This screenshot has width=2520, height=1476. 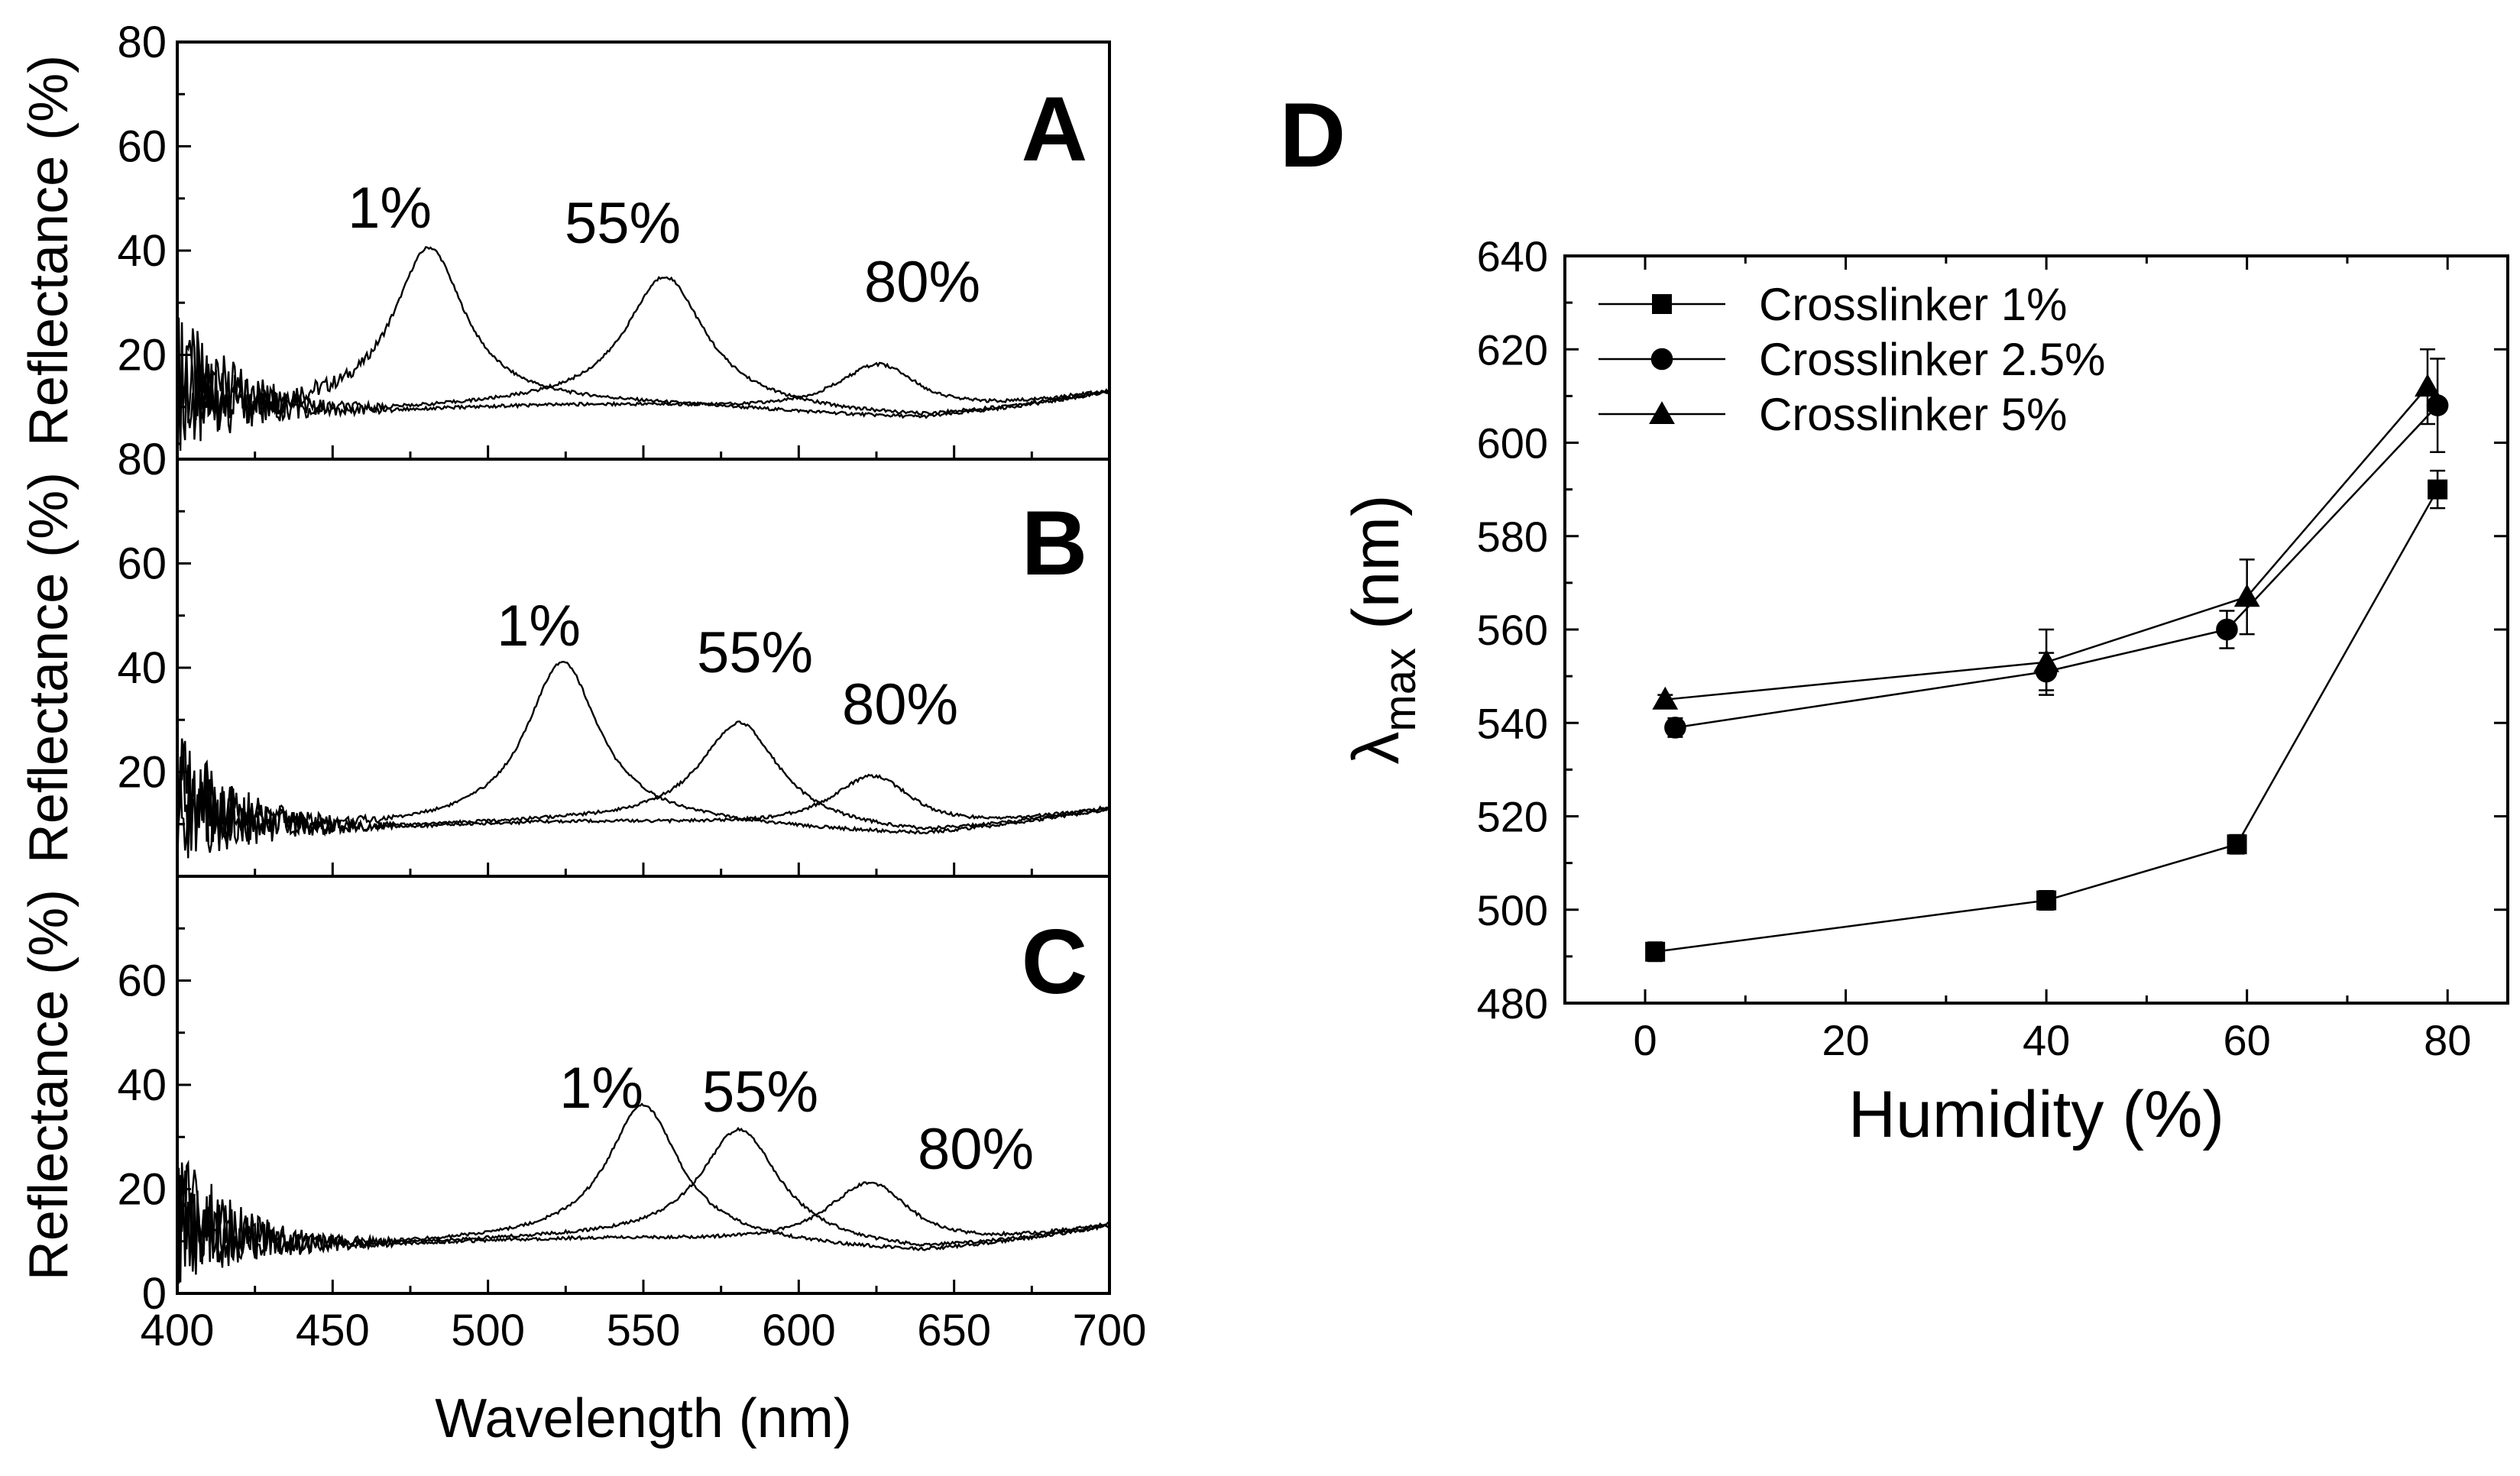 What do you see at coordinates (2447, 1040) in the screenshot?
I see `x-tick-label: 80` at bounding box center [2447, 1040].